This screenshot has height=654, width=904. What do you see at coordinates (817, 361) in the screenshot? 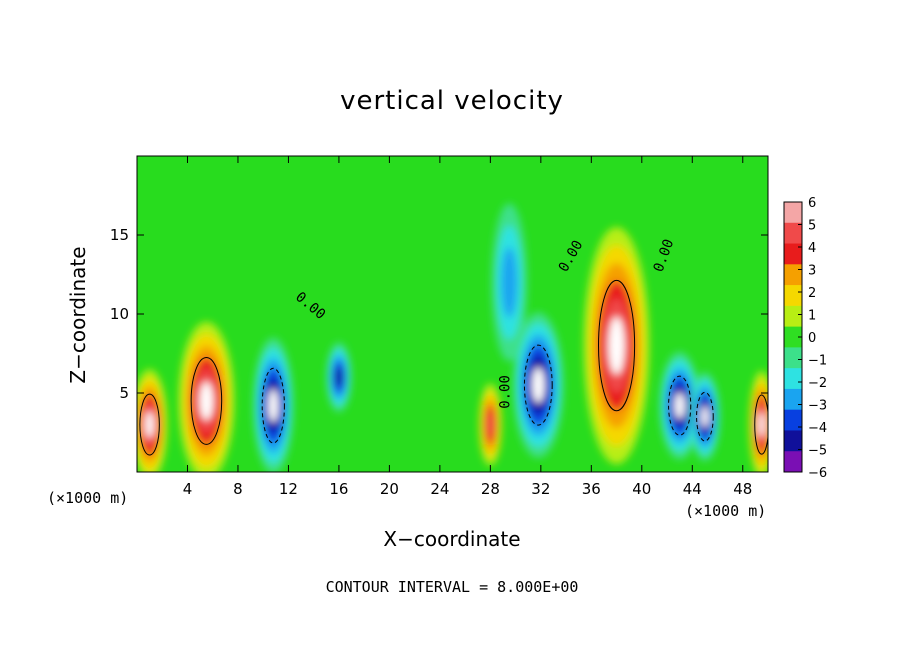
I see `colorbar-label: −1` at bounding box center [817, 361].